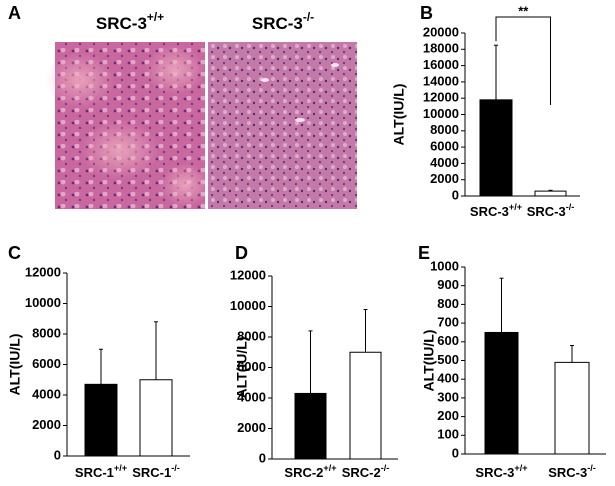 This screenshot has width=615, height=486. I want to click on y-tick-label: 800, so click(448, 303).